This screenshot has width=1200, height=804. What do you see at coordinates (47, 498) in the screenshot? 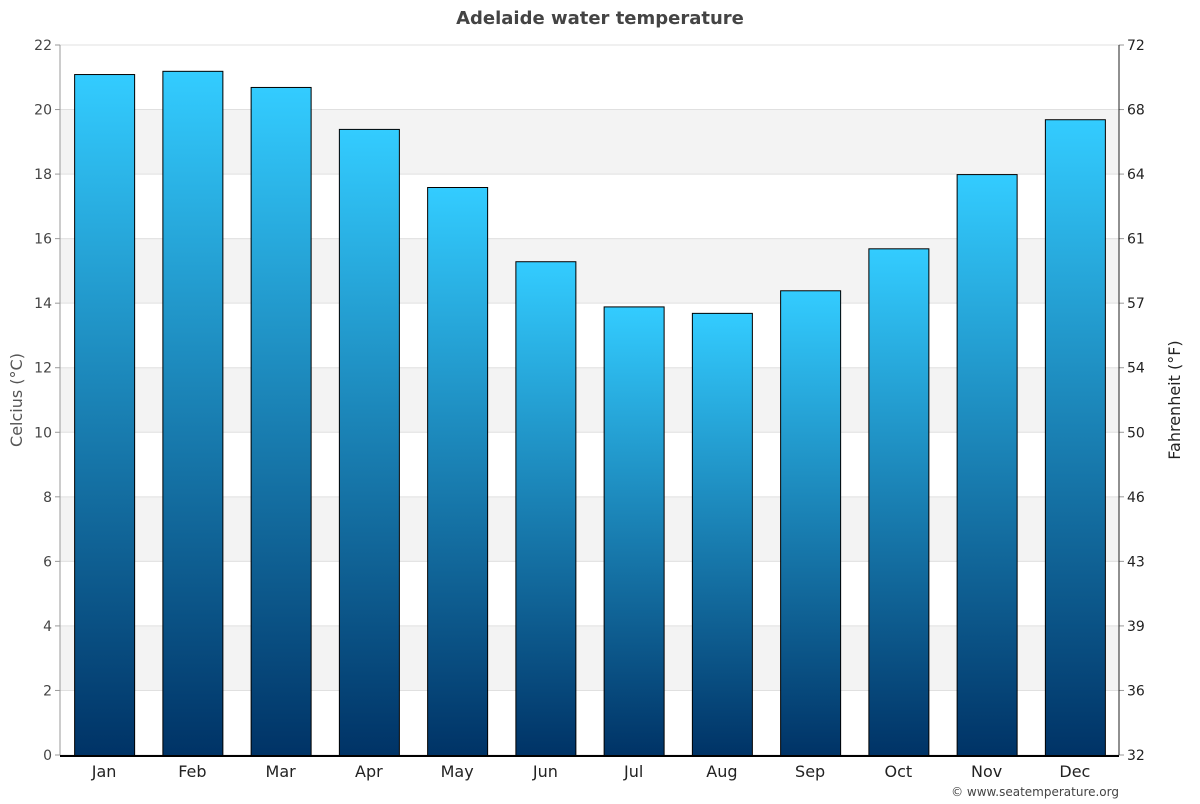
I see `y-tick-label: 8` at bounding box center [47, 498].